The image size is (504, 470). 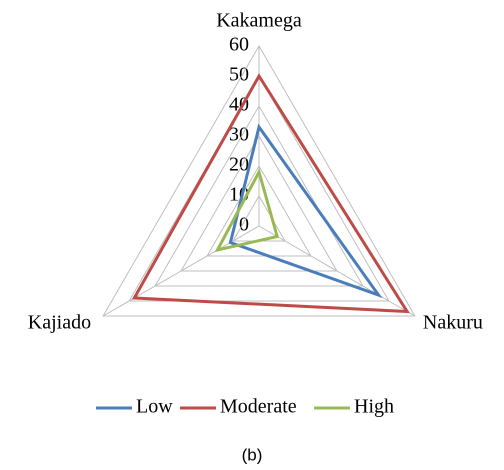 What do you see at coordinates (258, 407) in the screenshot?
I see `legend-label: Moderate` at bounding box center [258, 407].